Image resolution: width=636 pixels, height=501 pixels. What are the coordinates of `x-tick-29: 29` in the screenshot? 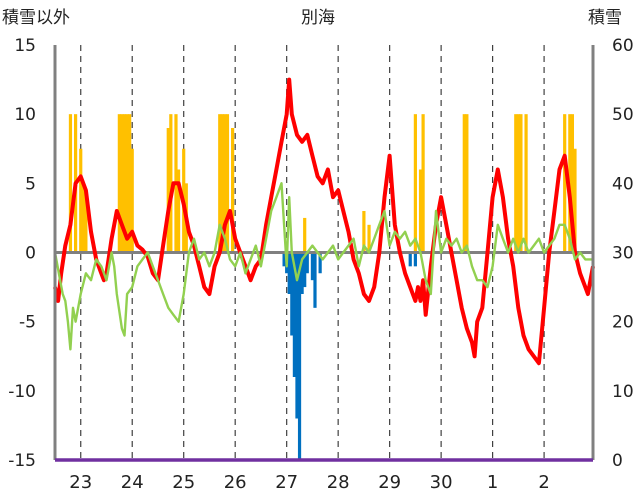 It's located at (389, 482).